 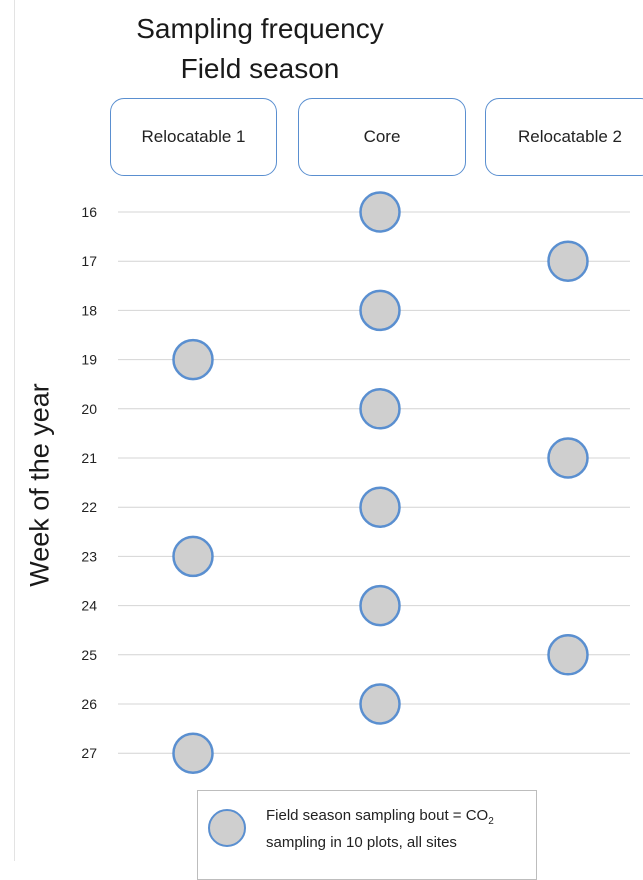 What do you see at coordinates (14, 430) in the screenshot?
I see `left-border-line` at bounding box center [14, 430].